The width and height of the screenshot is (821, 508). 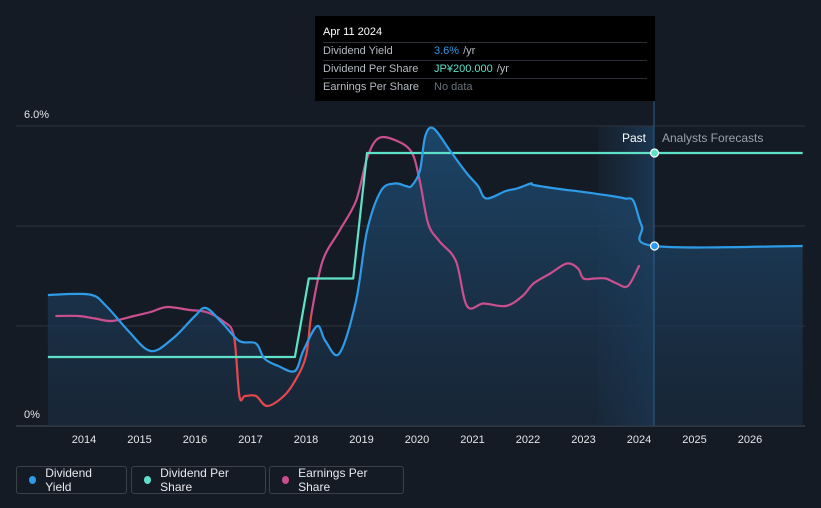 I want to click on tooltip-label: Earnings Per Share, so click(x=371, y=87).